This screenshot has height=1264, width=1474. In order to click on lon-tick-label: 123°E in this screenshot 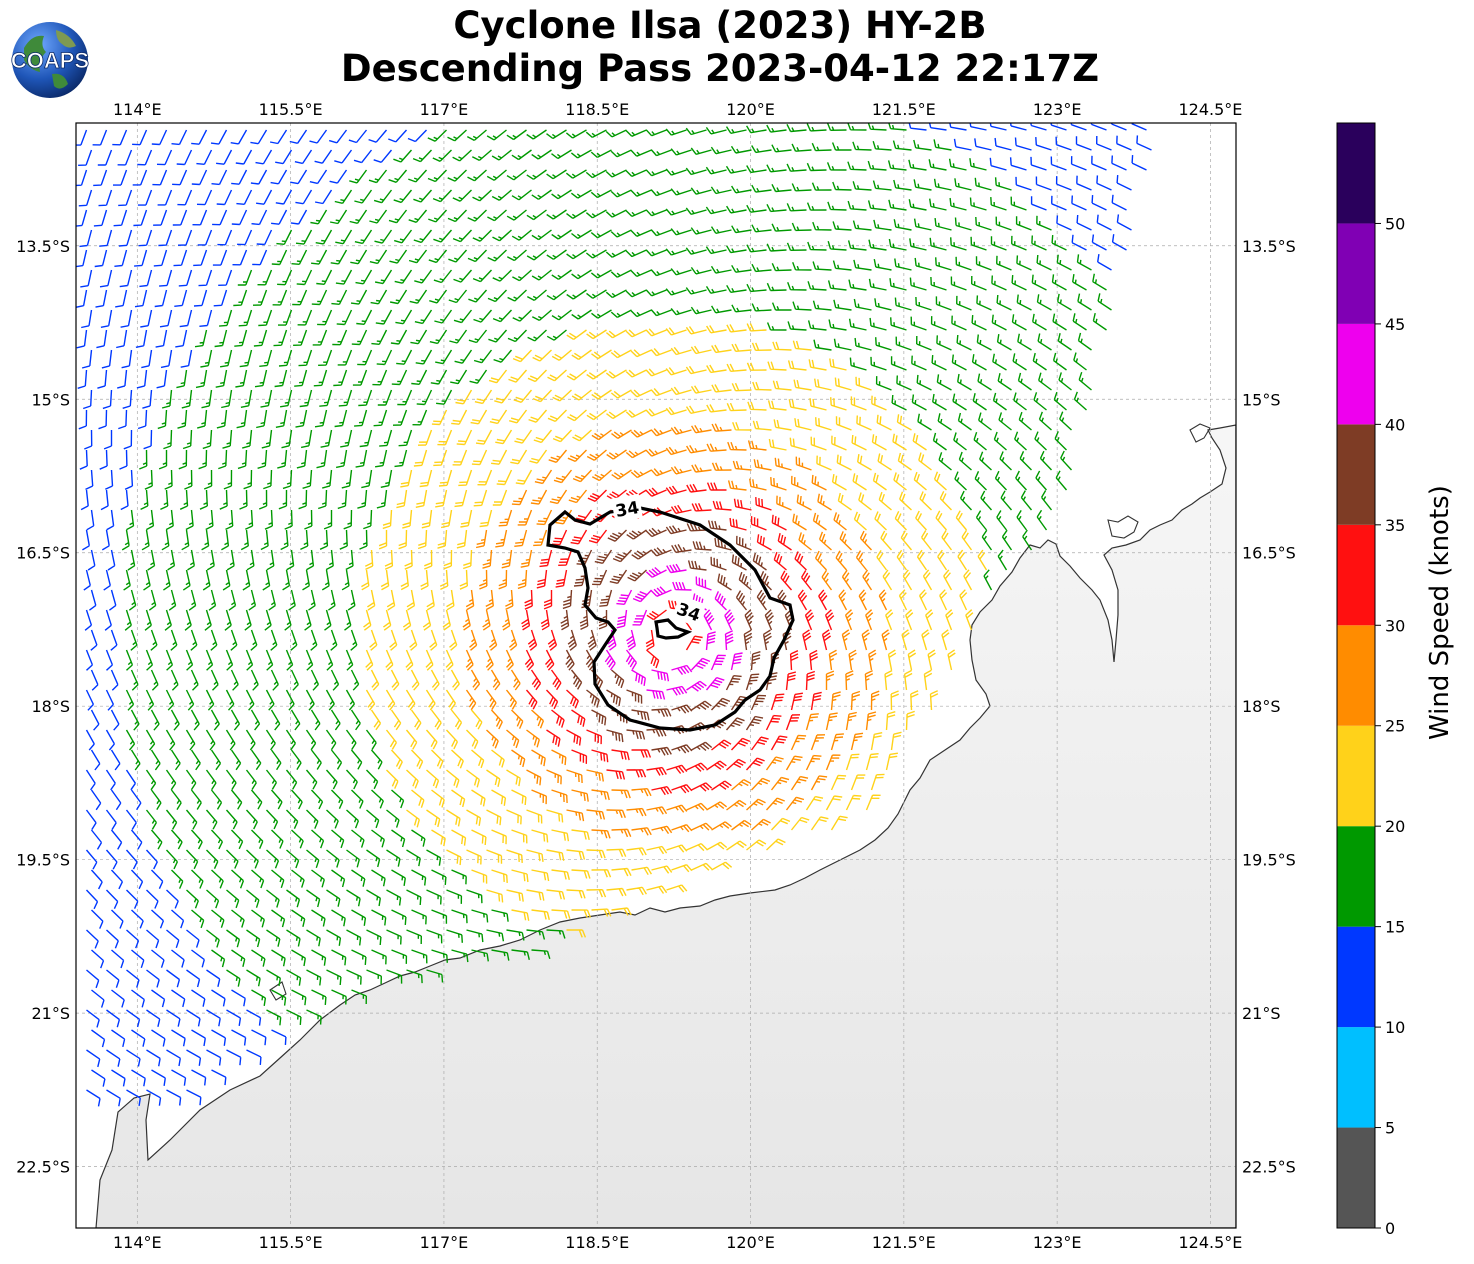, I will do `click(1057, 109)`.